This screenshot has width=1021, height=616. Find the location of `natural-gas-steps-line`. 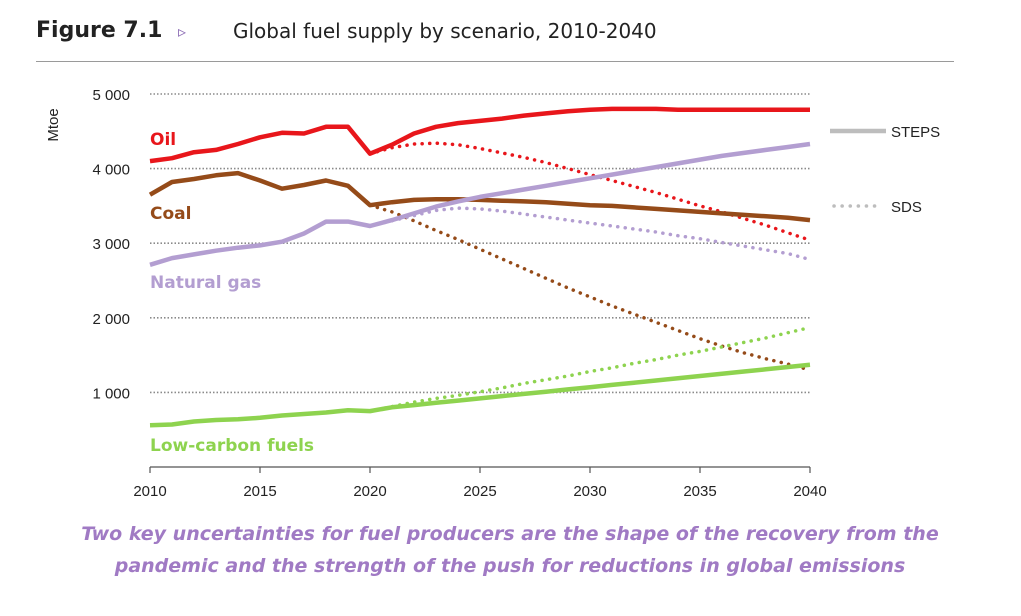

natural-gas-steps-line is located at coordinates (480, 204).